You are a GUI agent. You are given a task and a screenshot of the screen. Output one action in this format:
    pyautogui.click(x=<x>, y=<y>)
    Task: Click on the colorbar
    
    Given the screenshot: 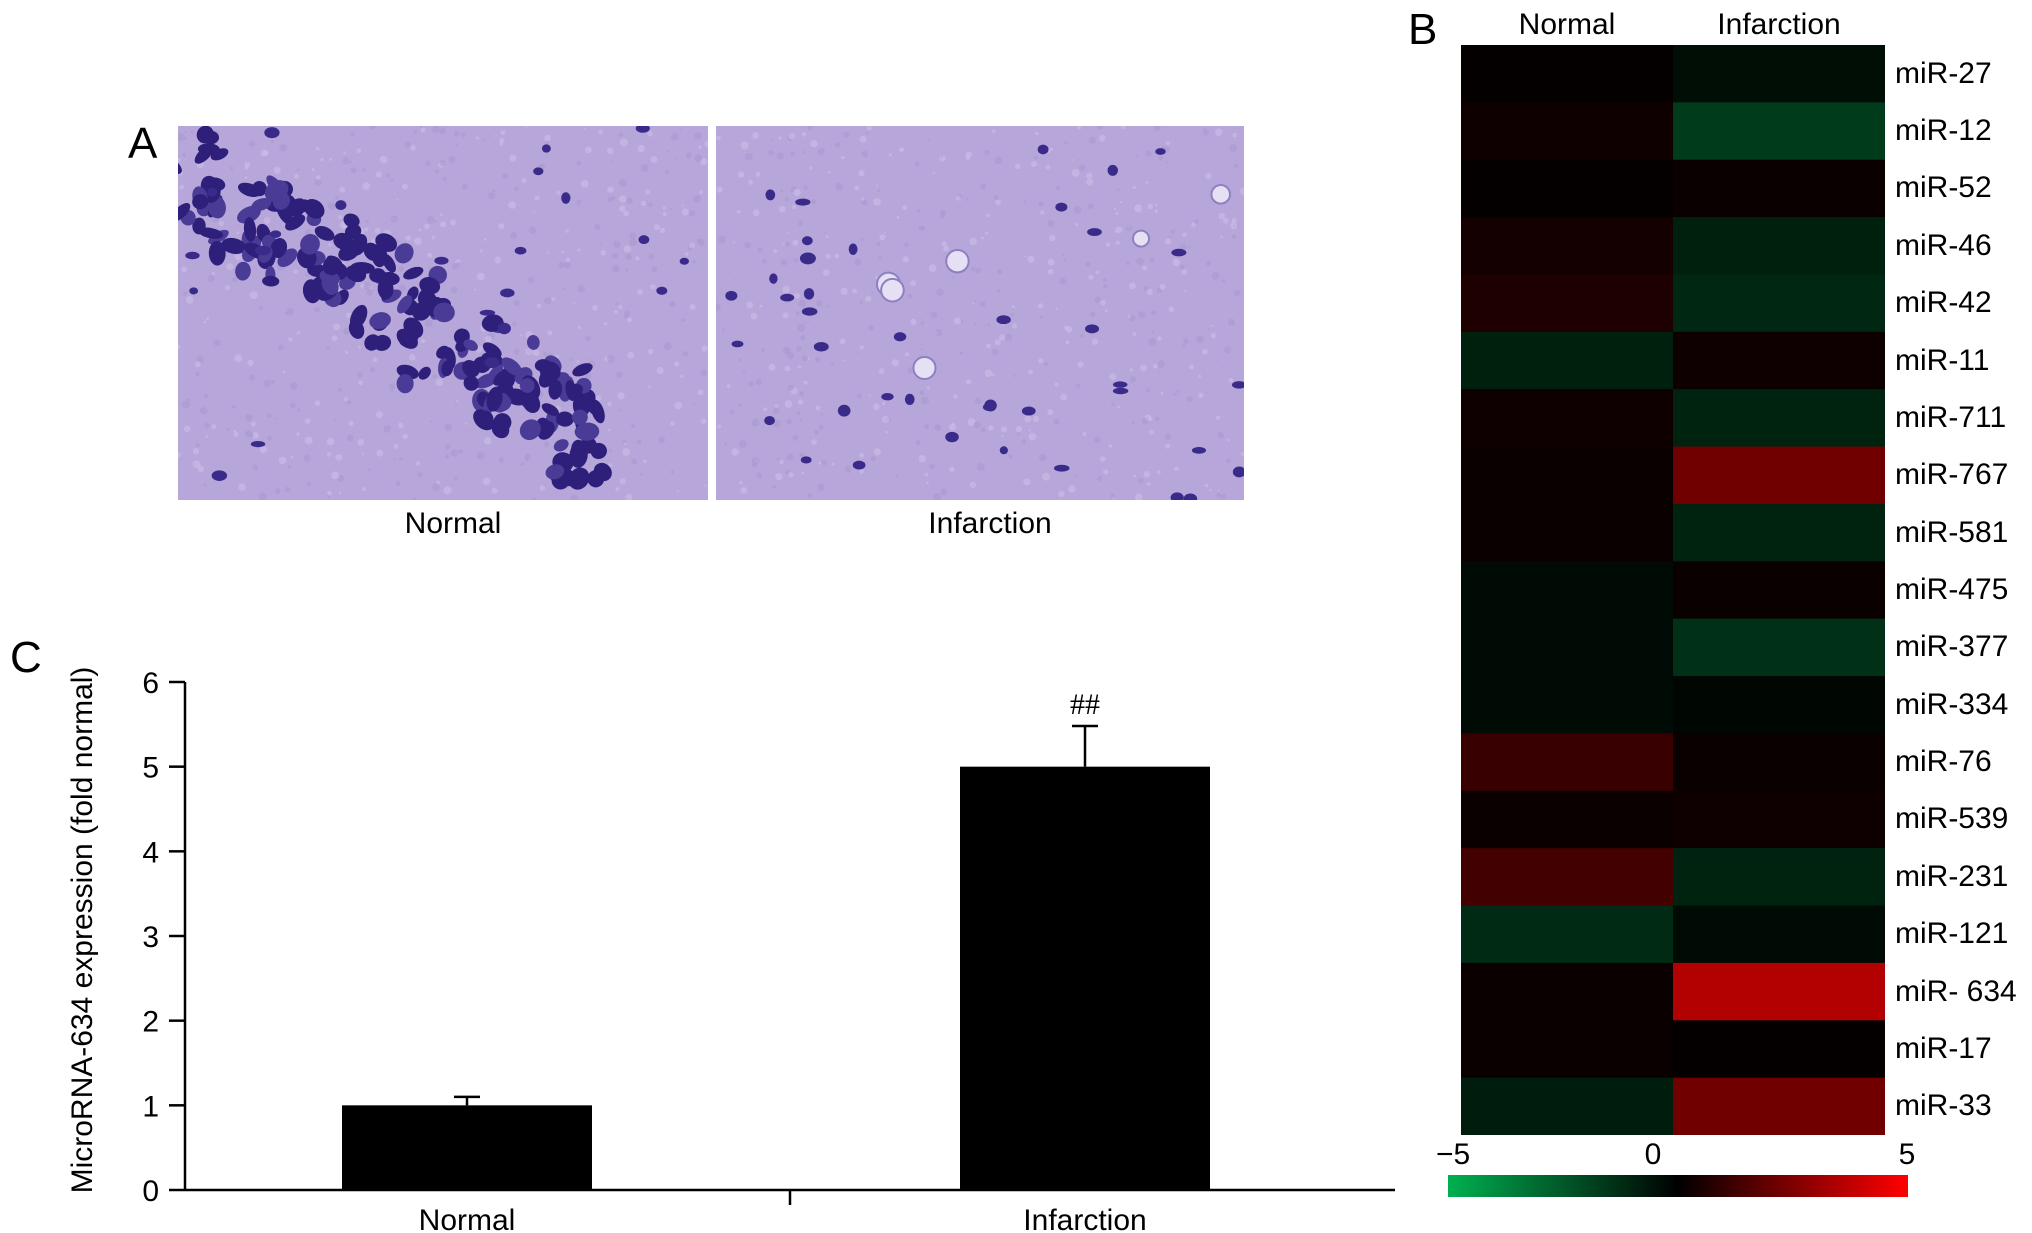 What is the action you would take?
    pyautogui.click(x=1678, y=1186)
    